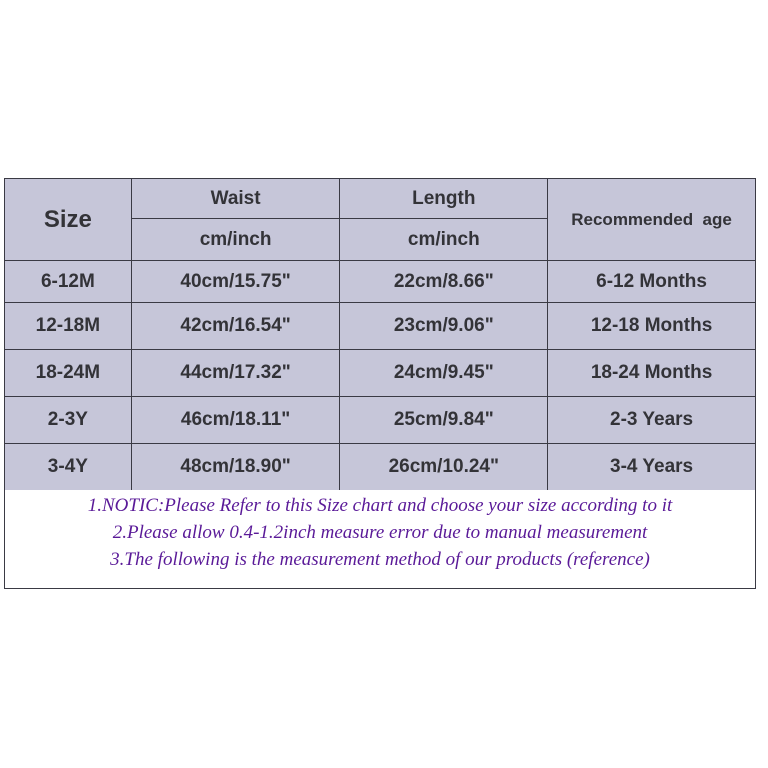 Image resolution: width=768 pixels, height=768 pixels. I want to click on header-unit-row: cm/inch cm/inch, so click(380, 239).